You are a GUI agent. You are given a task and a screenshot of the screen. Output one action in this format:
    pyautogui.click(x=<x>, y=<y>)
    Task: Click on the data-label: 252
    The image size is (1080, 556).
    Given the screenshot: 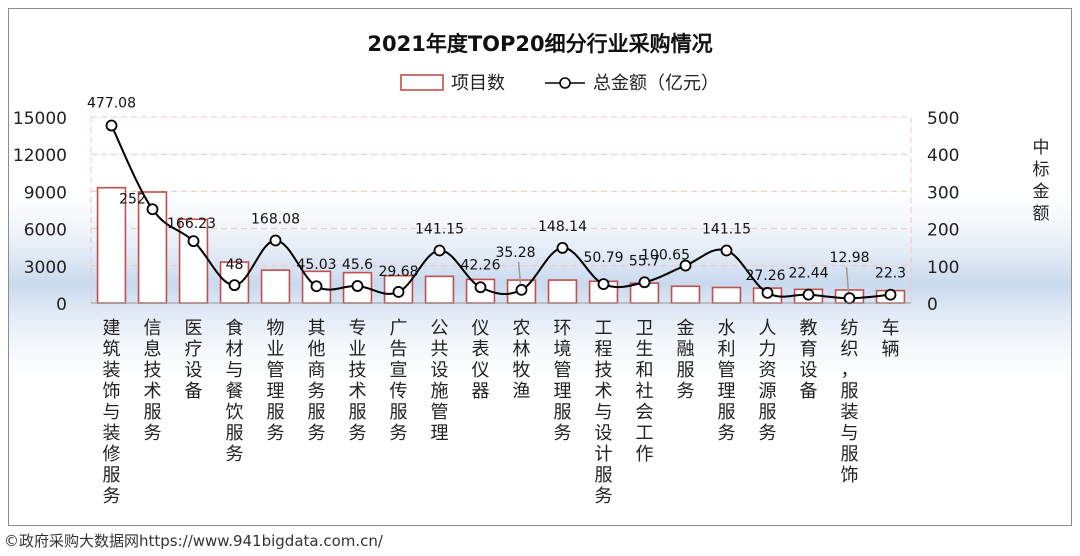 What is the action you would take?
    pyautogui.click(x=132, y=199)
    